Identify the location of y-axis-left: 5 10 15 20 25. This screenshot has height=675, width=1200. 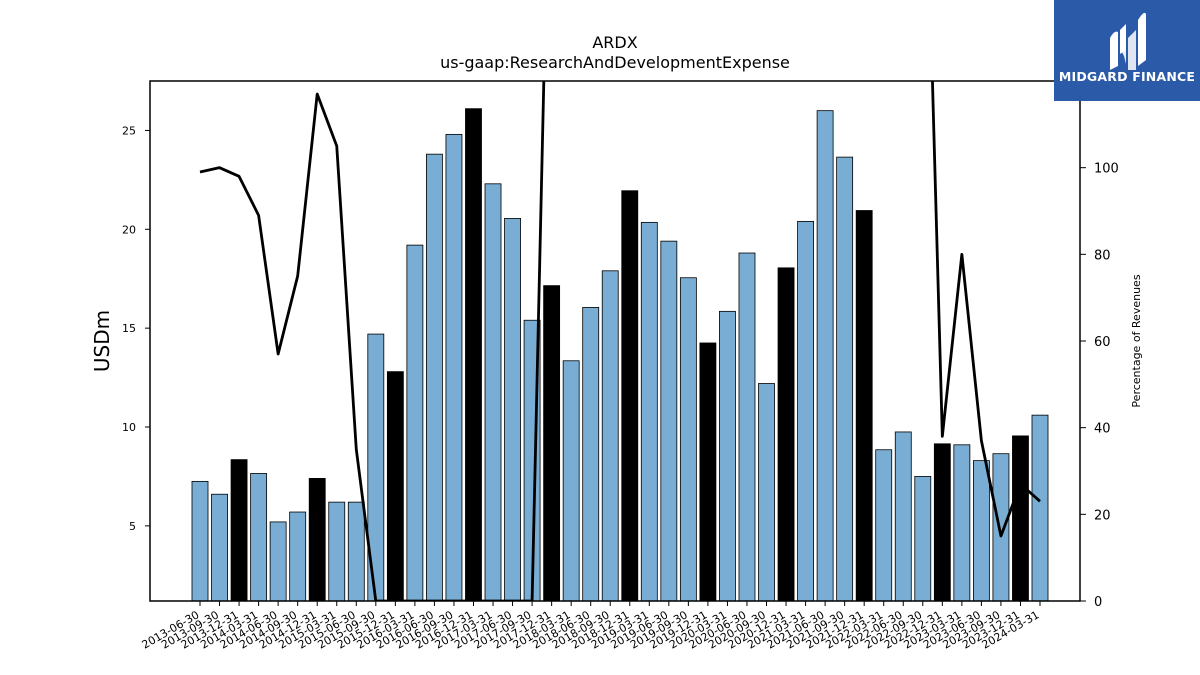
(136, 328).